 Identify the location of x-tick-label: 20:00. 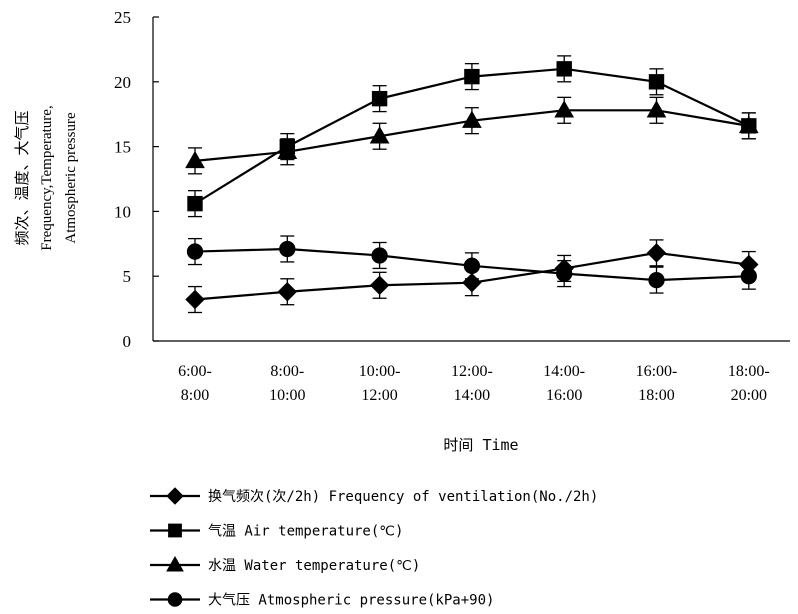
(749, 395).